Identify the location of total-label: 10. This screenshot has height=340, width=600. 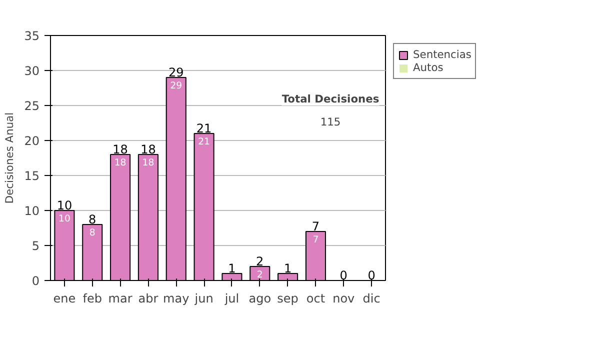
(64, 205).